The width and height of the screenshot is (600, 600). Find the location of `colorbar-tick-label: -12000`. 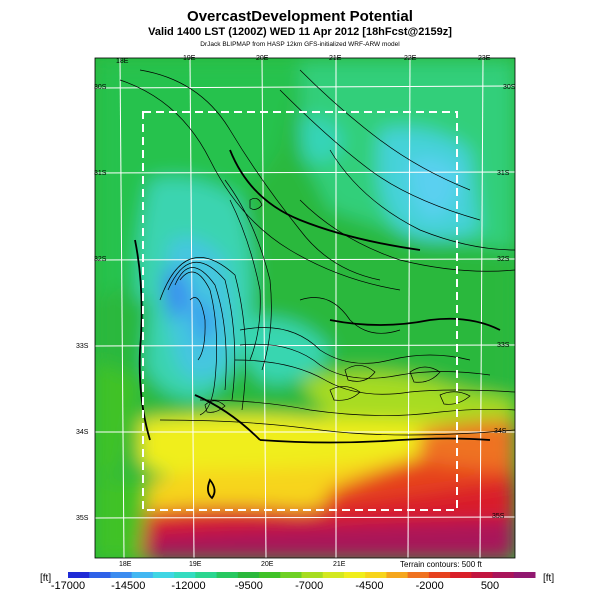

colorbar-tick-label: -12000 is located at coordinates (188, 586).